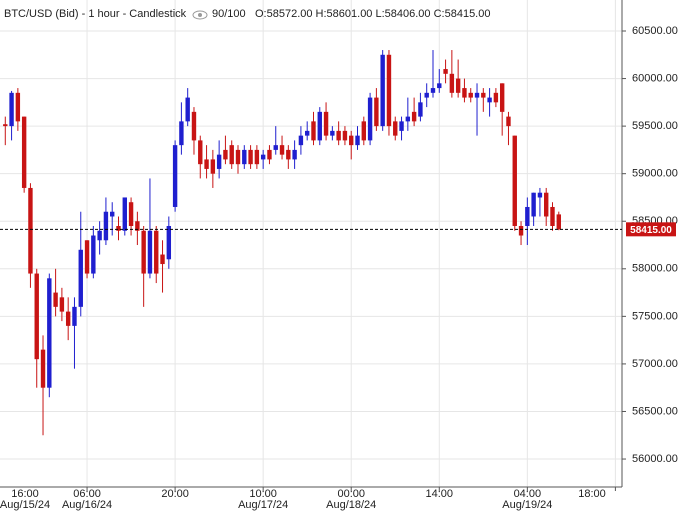 This screenshot has height=512, width=687. Describe the element at coordinates (229, 14) in the screenshot. I see `counter: 90/100` at that location.